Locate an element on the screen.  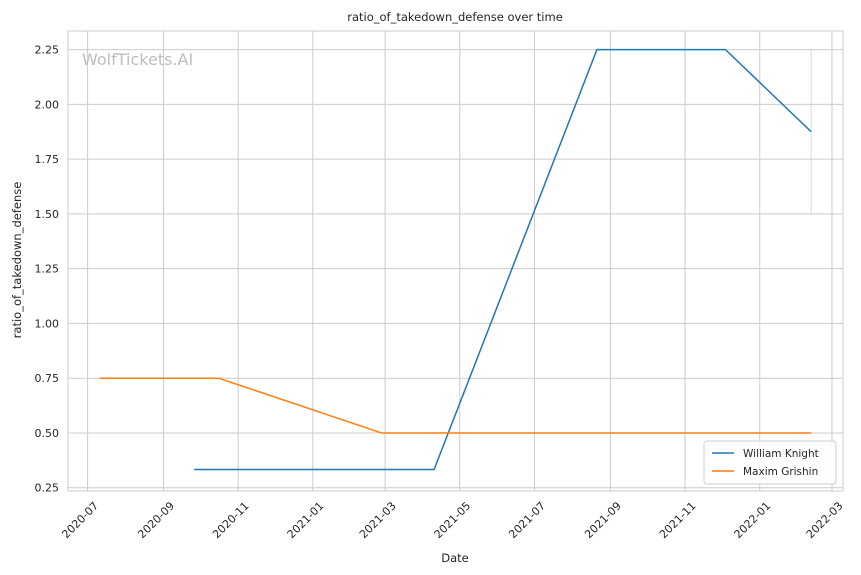
legend-label: William Knight is located at coordinates (781, 454).